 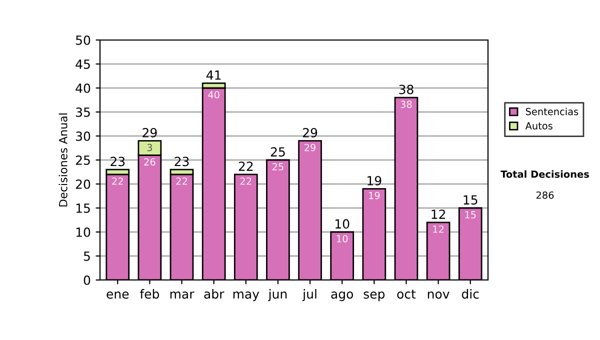 I want to click on data-label: 29, so click(x=310, y=148).